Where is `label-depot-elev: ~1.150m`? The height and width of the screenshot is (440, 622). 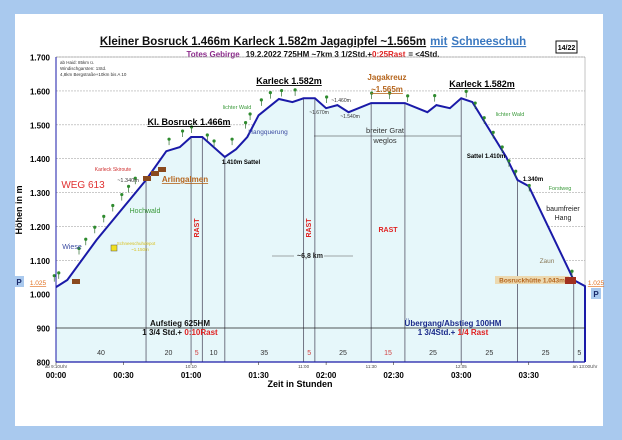
label-depot-elev: ~1.150m is located at coordinates (140, 249).